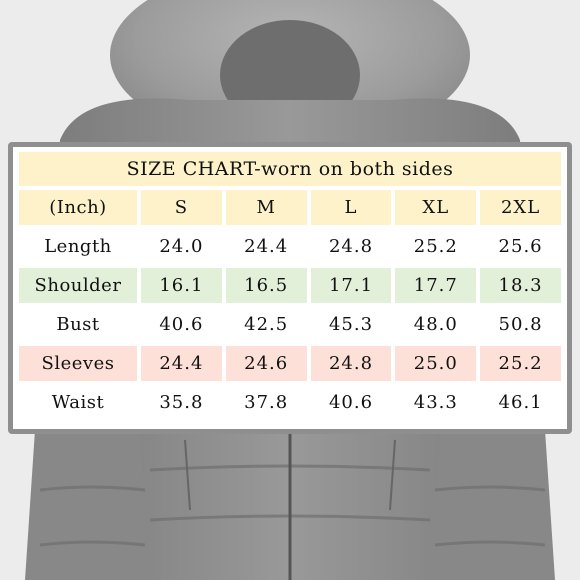 This screenshot has height=580, width=580. Describe the element at coordinates (78, 402) in the screenshot. I see `row-label: Waist` at that location.